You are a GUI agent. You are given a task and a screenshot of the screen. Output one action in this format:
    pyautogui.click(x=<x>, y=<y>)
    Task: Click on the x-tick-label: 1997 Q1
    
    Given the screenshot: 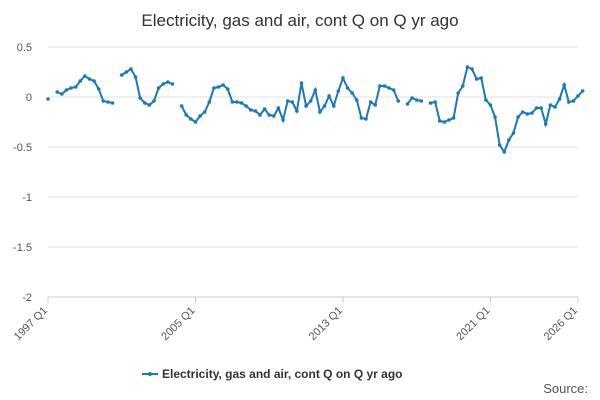 What is the action you would take?
    pyautogui.click(x=31, y=324)
    